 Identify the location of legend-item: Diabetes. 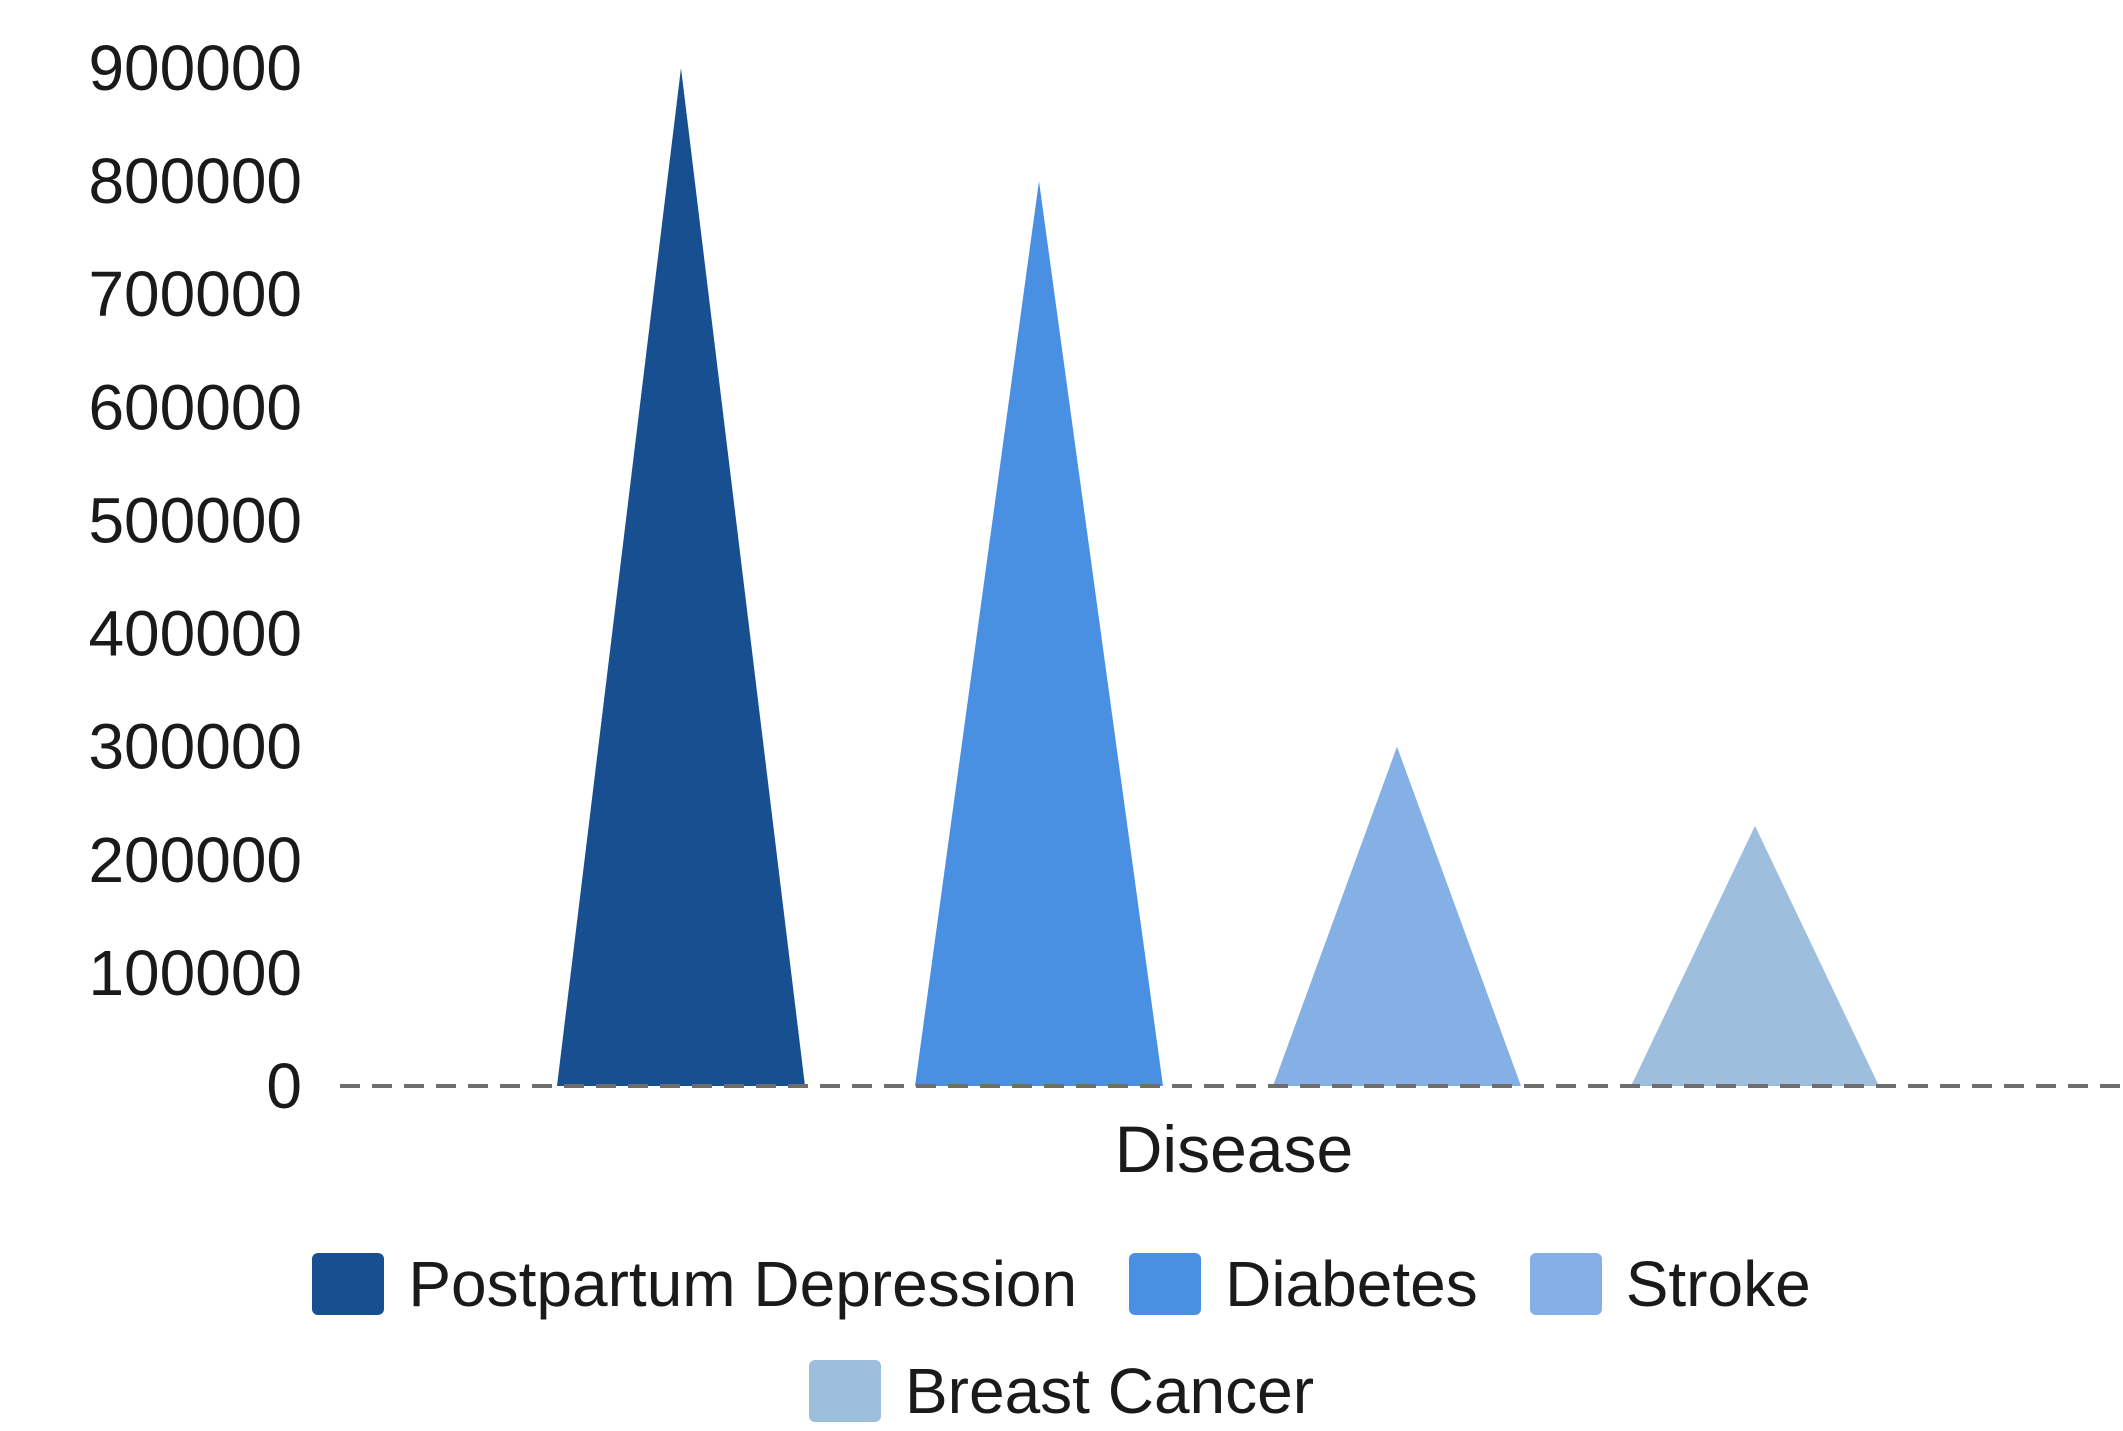
(1303, 1284).